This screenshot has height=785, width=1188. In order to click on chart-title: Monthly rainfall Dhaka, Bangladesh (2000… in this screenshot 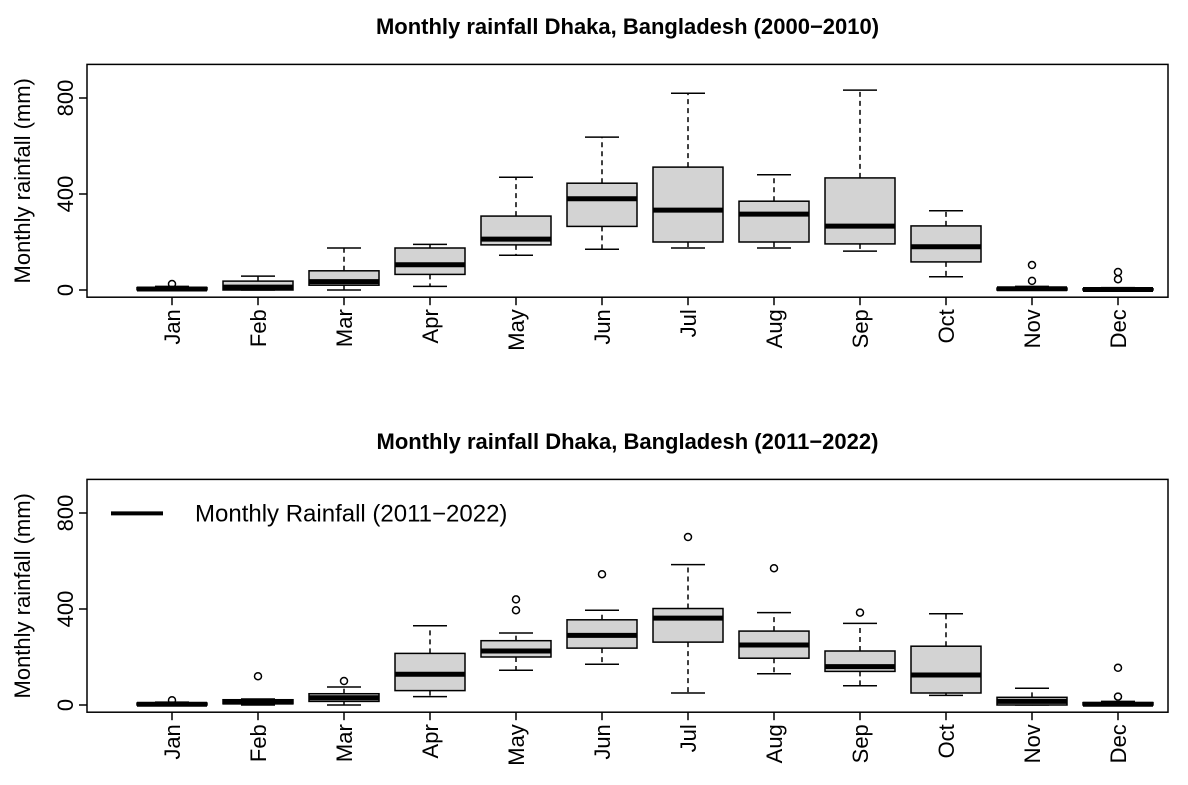, I will do `click(627, 26)`.